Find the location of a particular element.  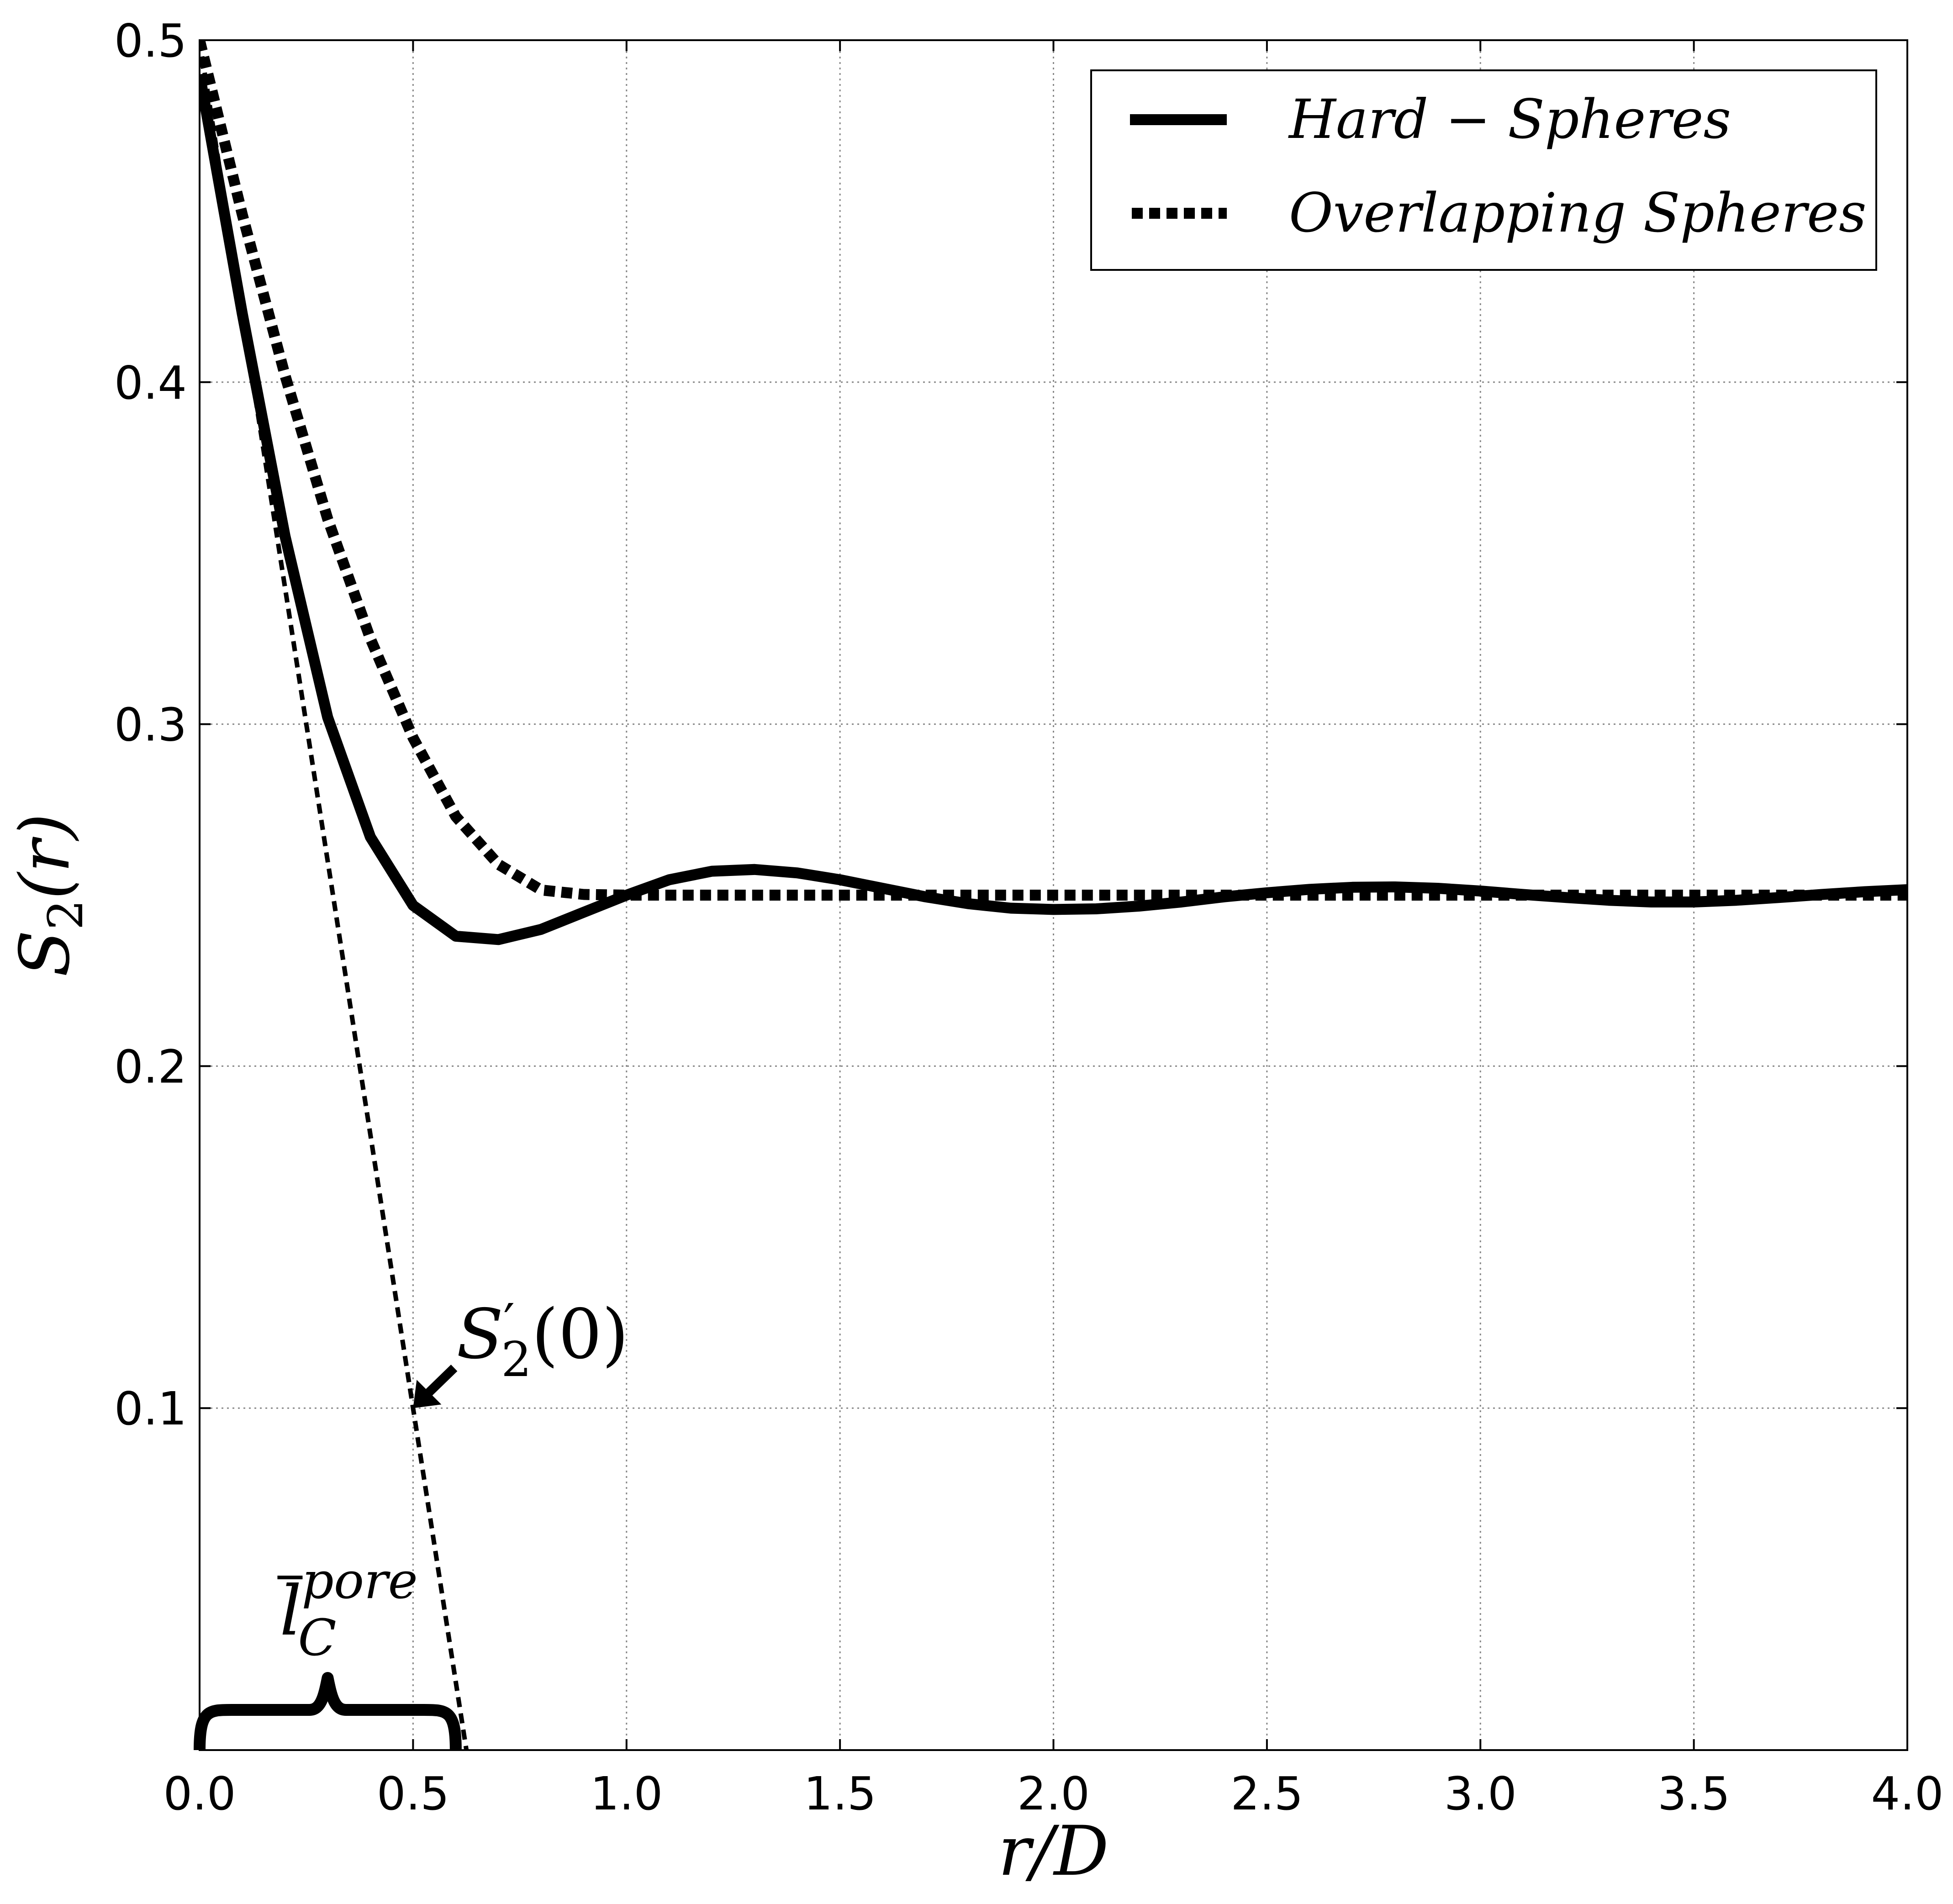

x-axis-label: r/D is located at coordinates (1053, 1851).